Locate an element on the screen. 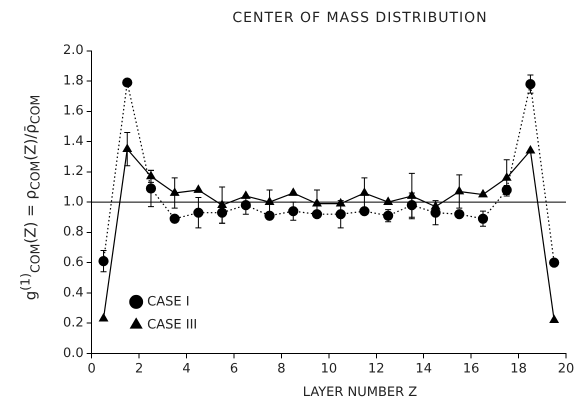 The height and width of the screenshot is (414, 586). y-tick-label: 0.2 is located at coordinates (73, 323).